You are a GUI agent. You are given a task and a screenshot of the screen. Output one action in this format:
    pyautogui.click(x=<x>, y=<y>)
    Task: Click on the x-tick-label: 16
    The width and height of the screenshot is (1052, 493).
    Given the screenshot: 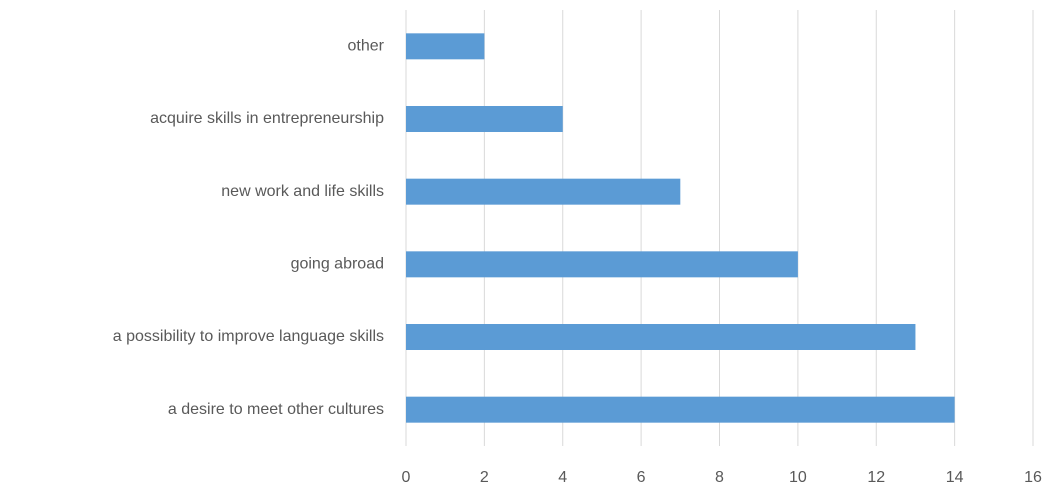 What is the action you would take?
    pyautogui.click(x=1033, y=477)
    